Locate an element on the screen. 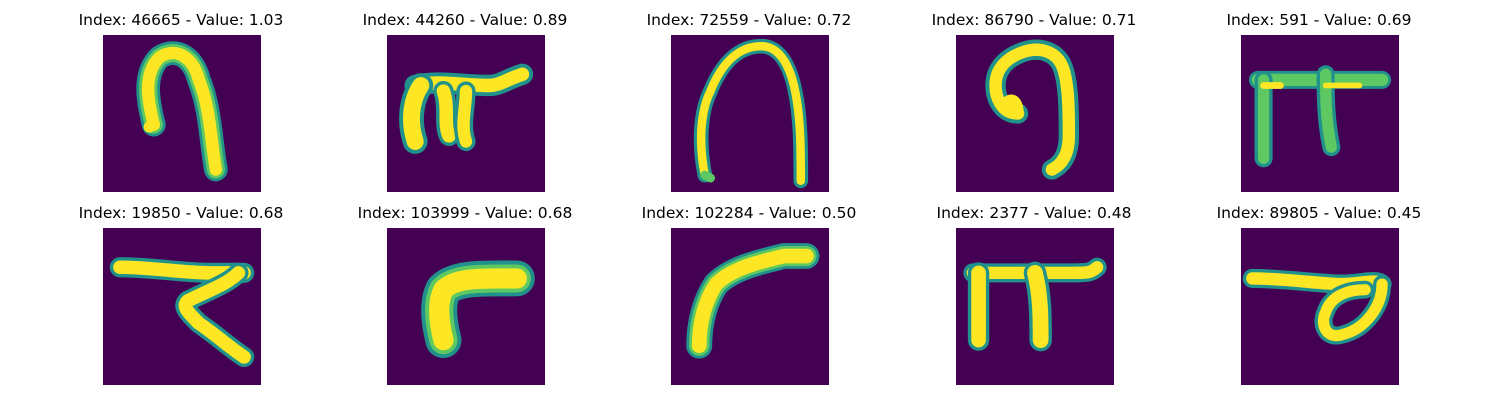 This screenshot has height=400, width=1500. panel-10: Index: 89805 - Value: 0.45 is located at coordinates (1319, 289).